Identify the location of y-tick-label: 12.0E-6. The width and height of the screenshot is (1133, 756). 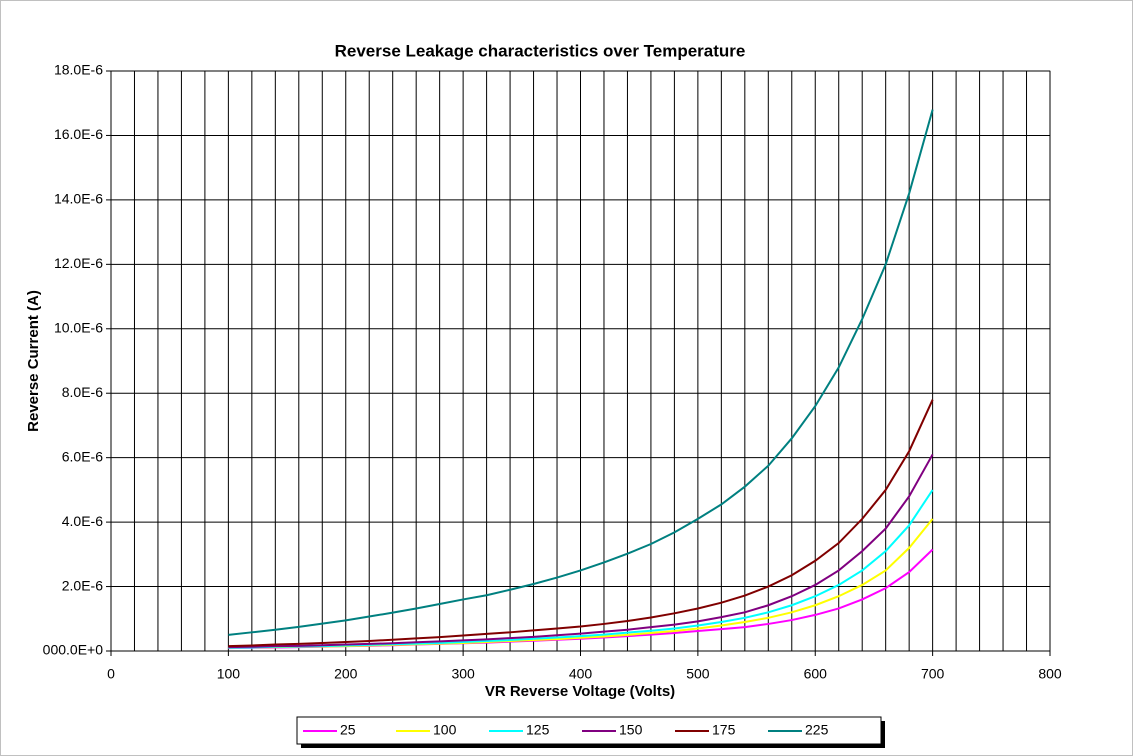
(78, 263).